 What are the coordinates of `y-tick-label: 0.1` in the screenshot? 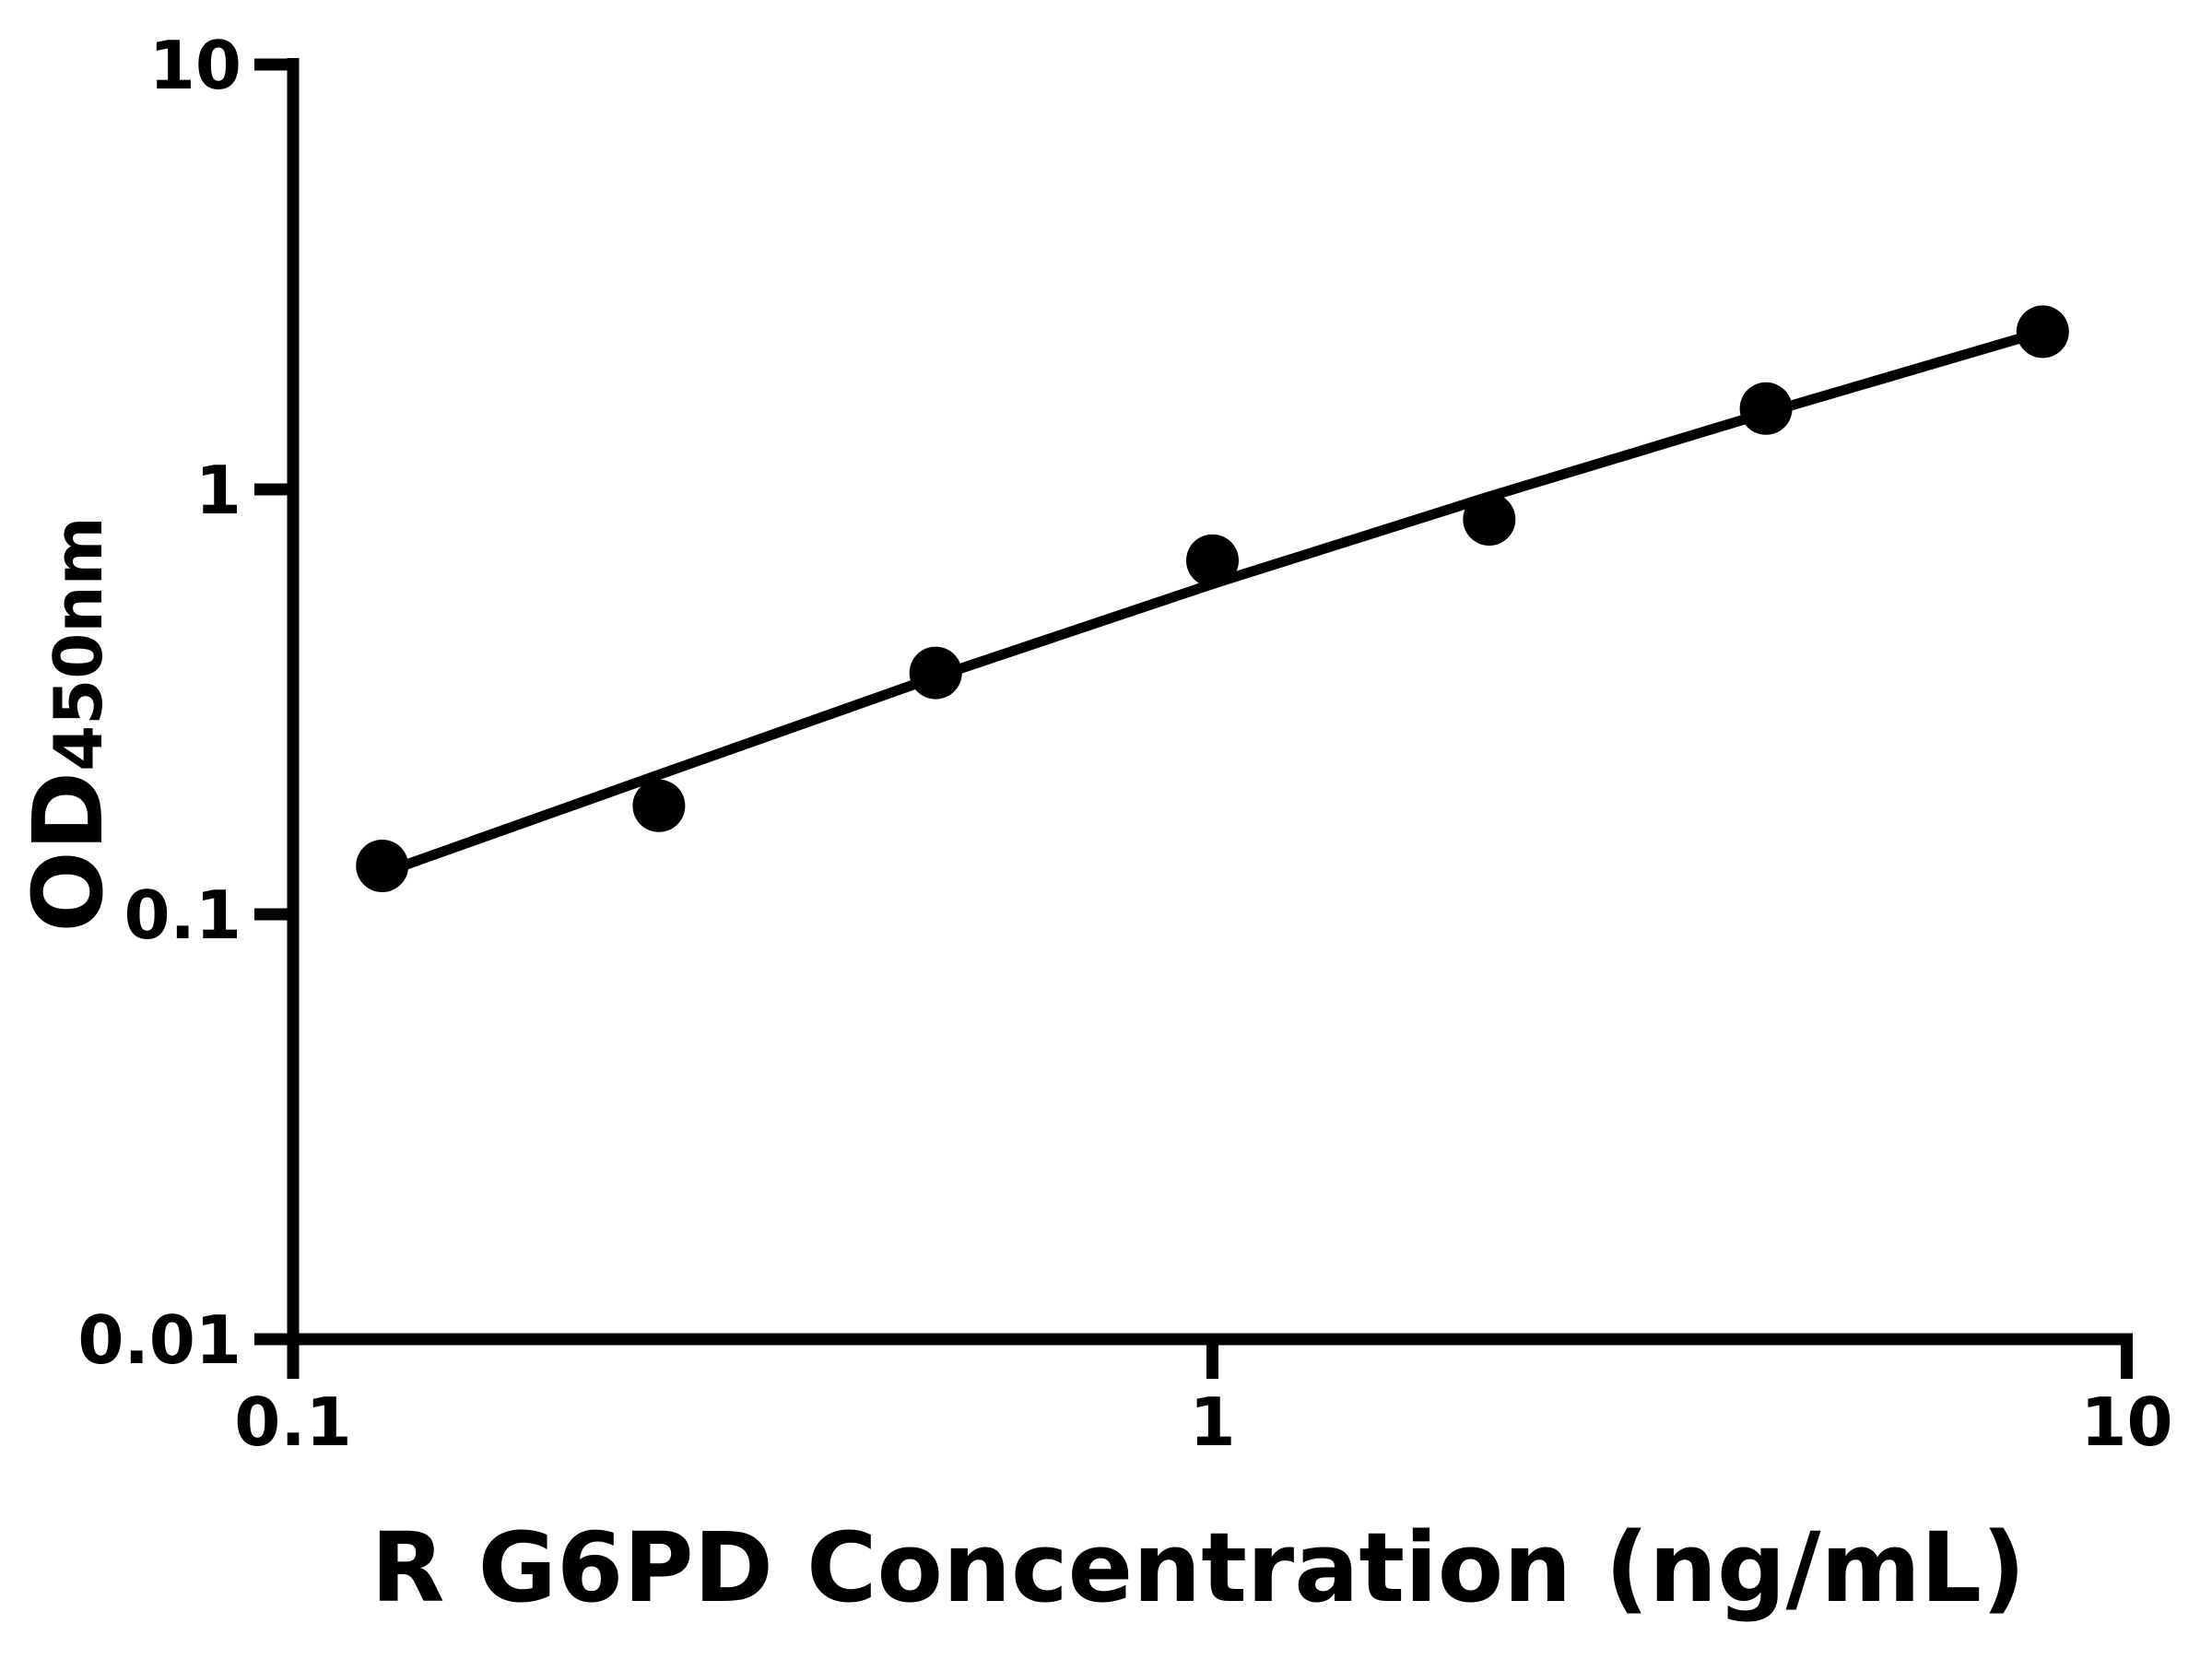 It's located at (182, 915).